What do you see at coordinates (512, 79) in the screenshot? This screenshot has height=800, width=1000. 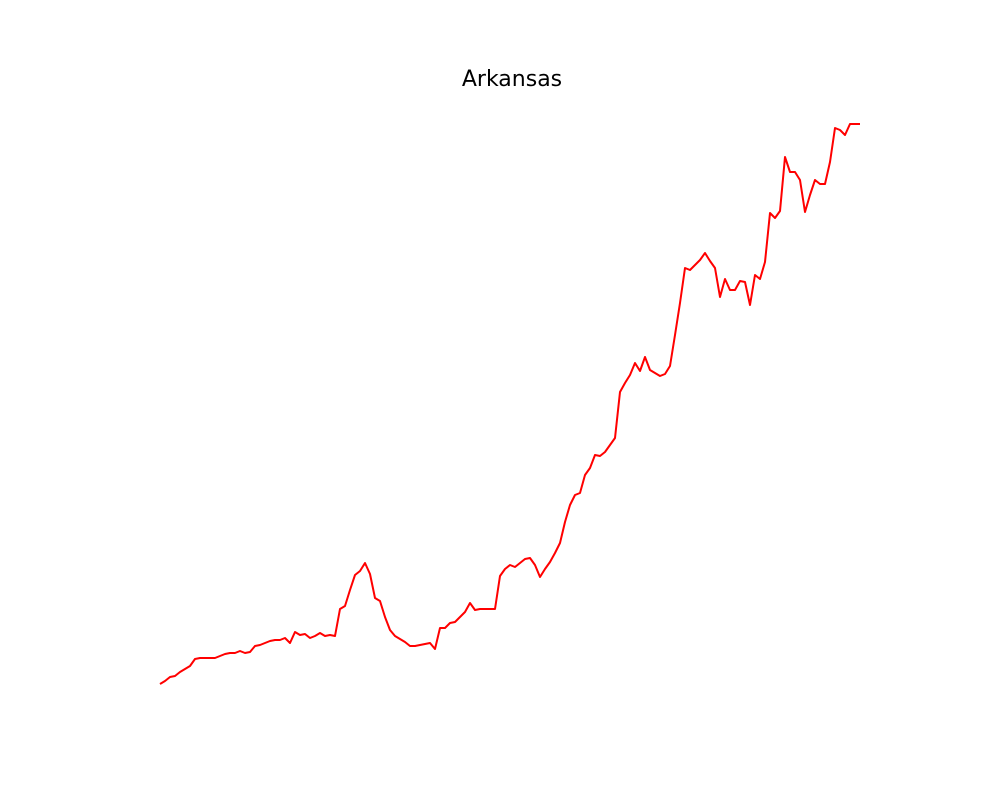 I see `chart-title: Arkansas` at bounding box center [512, 79].